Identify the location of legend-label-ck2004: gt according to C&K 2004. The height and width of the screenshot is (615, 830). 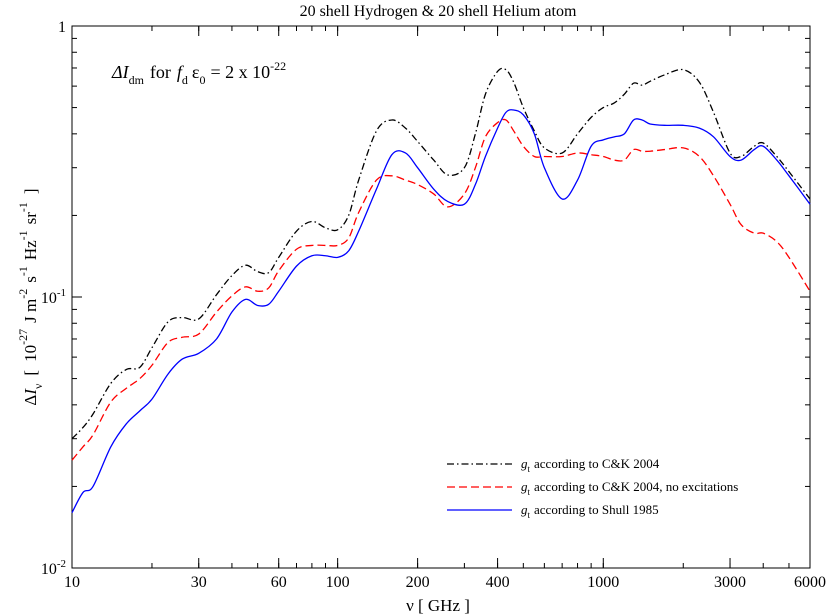
(590, 465).